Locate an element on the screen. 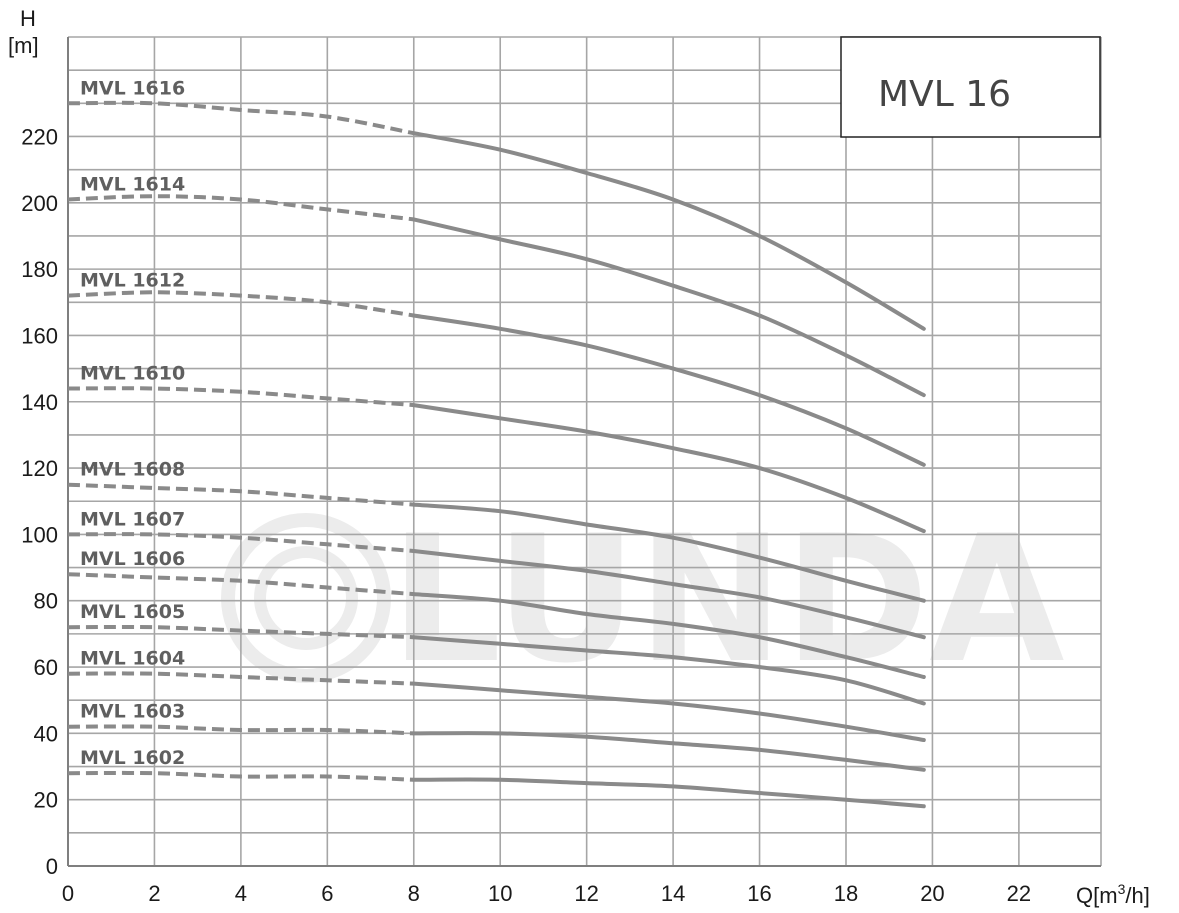 The width and height of the screenshot is (1179, 913). model-title-frame is located at coordinates (970, 87).